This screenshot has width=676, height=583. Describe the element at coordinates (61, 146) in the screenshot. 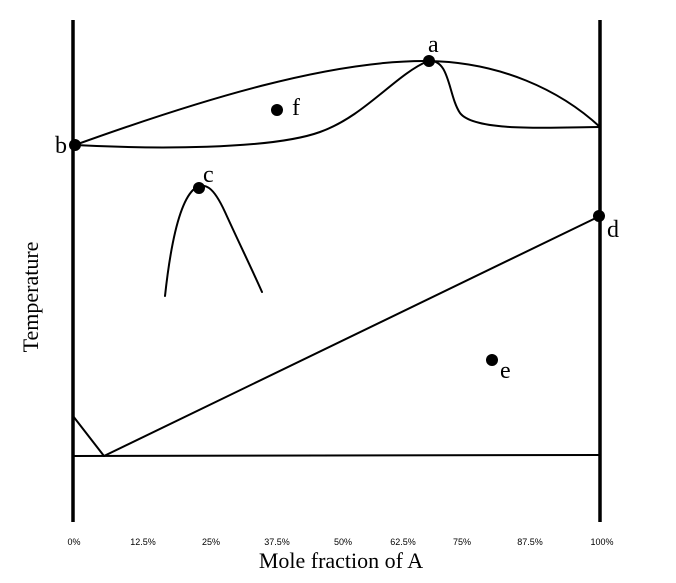

I see `point-b-label: b` at that location.